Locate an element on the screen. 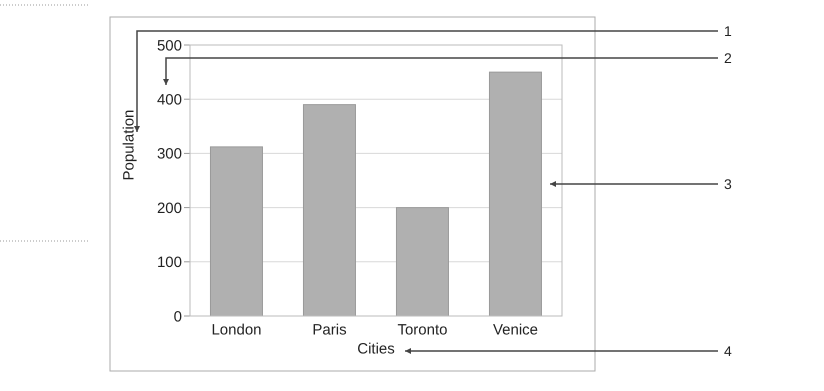 Image resolution: width=824 pixels, height=391 pixels. y-tick-label: 0 is located at coordinates (178, 317).